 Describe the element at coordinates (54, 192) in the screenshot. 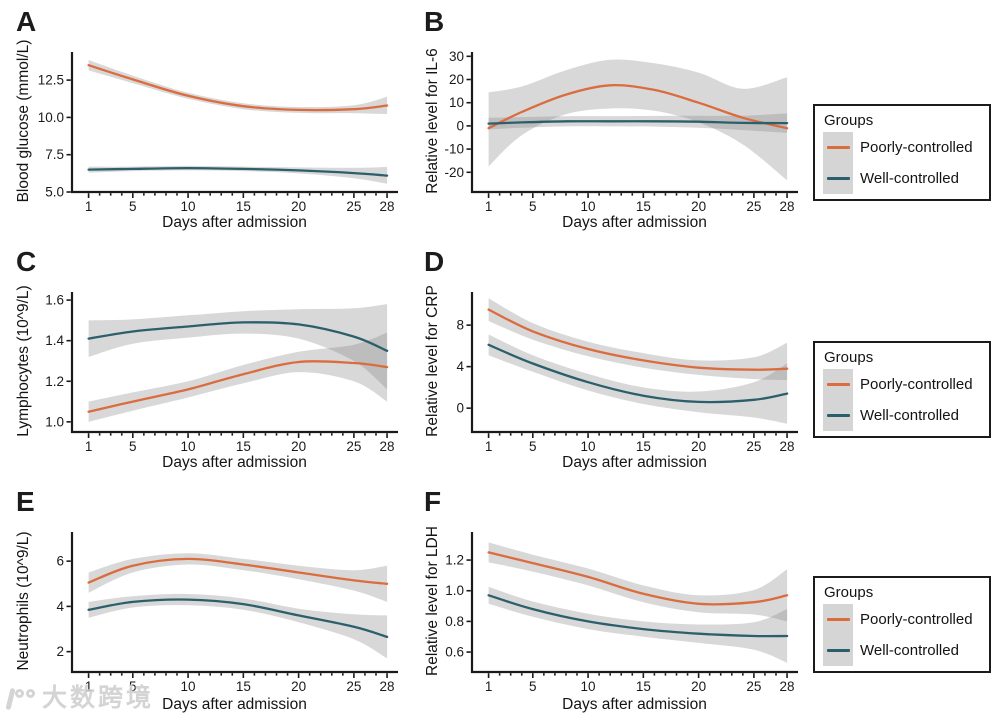

I see `y-tick-label: 5.0` at that location.